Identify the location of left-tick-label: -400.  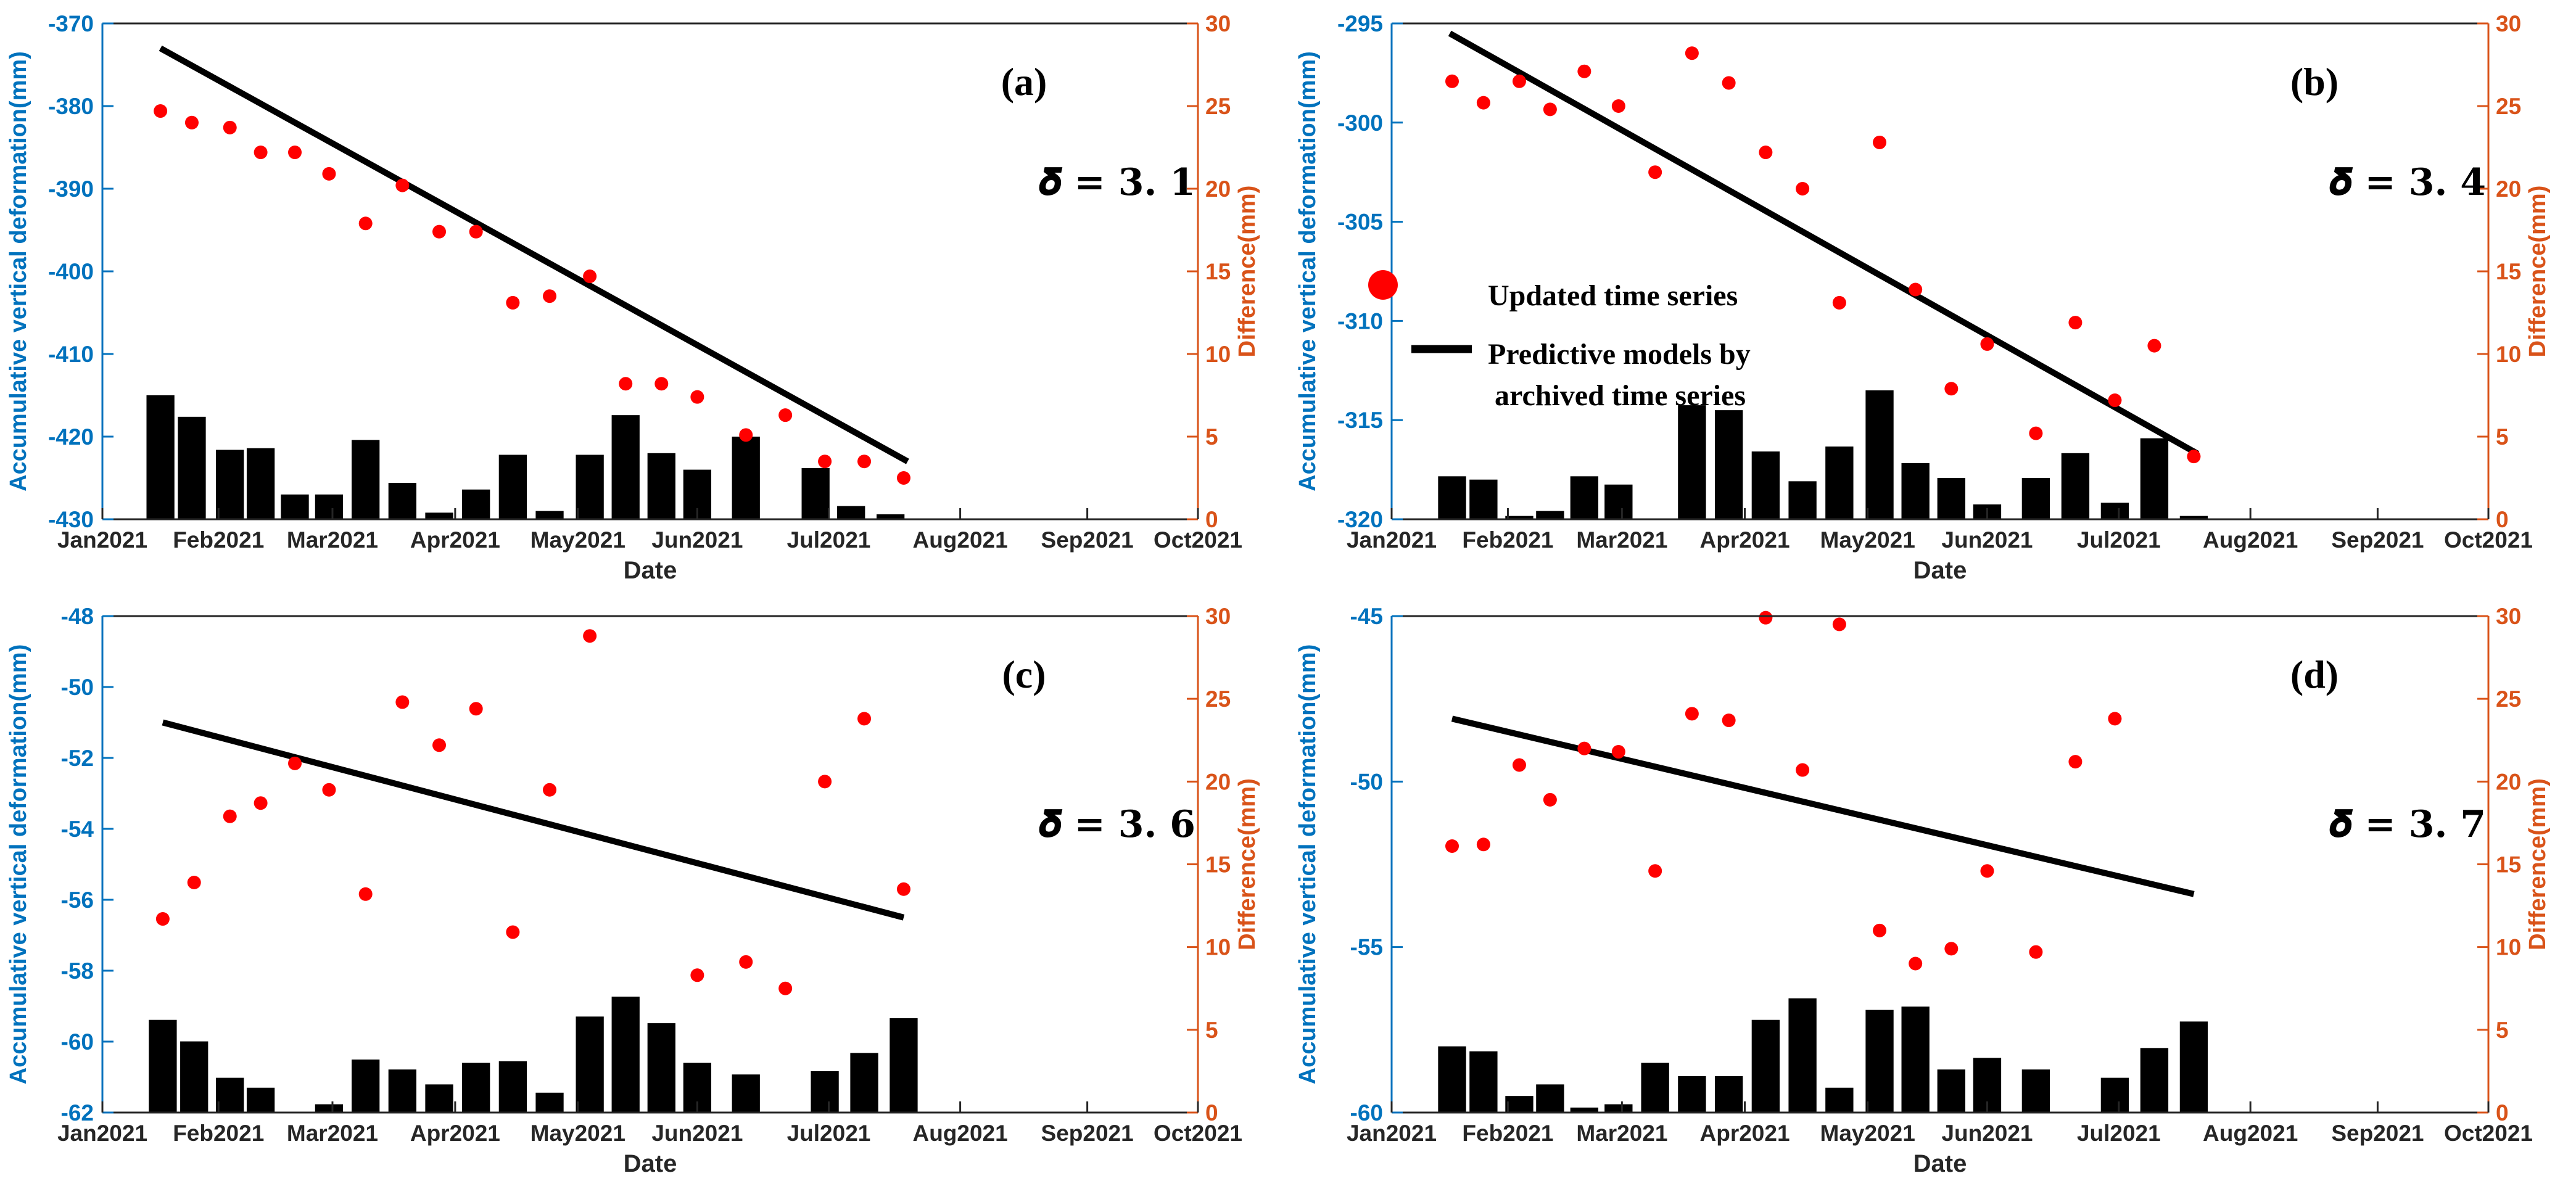
(71, 271).